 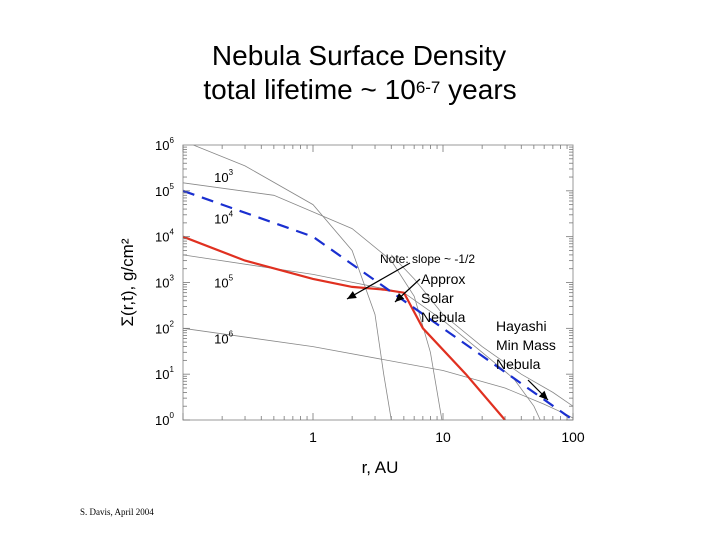 I want to click on hayashi-arrow-head, so click(x=543, y=395).